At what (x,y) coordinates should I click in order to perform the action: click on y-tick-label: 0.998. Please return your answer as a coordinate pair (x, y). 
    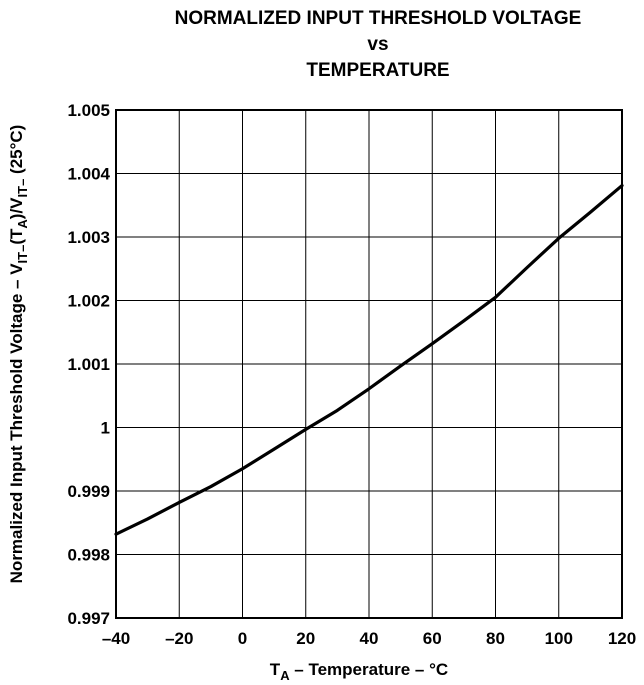
    Looking at the image, I should click on (88, 555).